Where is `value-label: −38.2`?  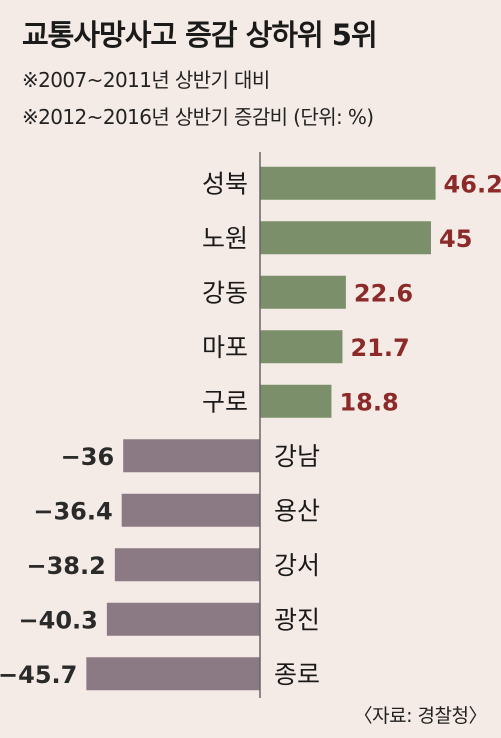
value-label: −38.2 is located at coordinates (66, 566).